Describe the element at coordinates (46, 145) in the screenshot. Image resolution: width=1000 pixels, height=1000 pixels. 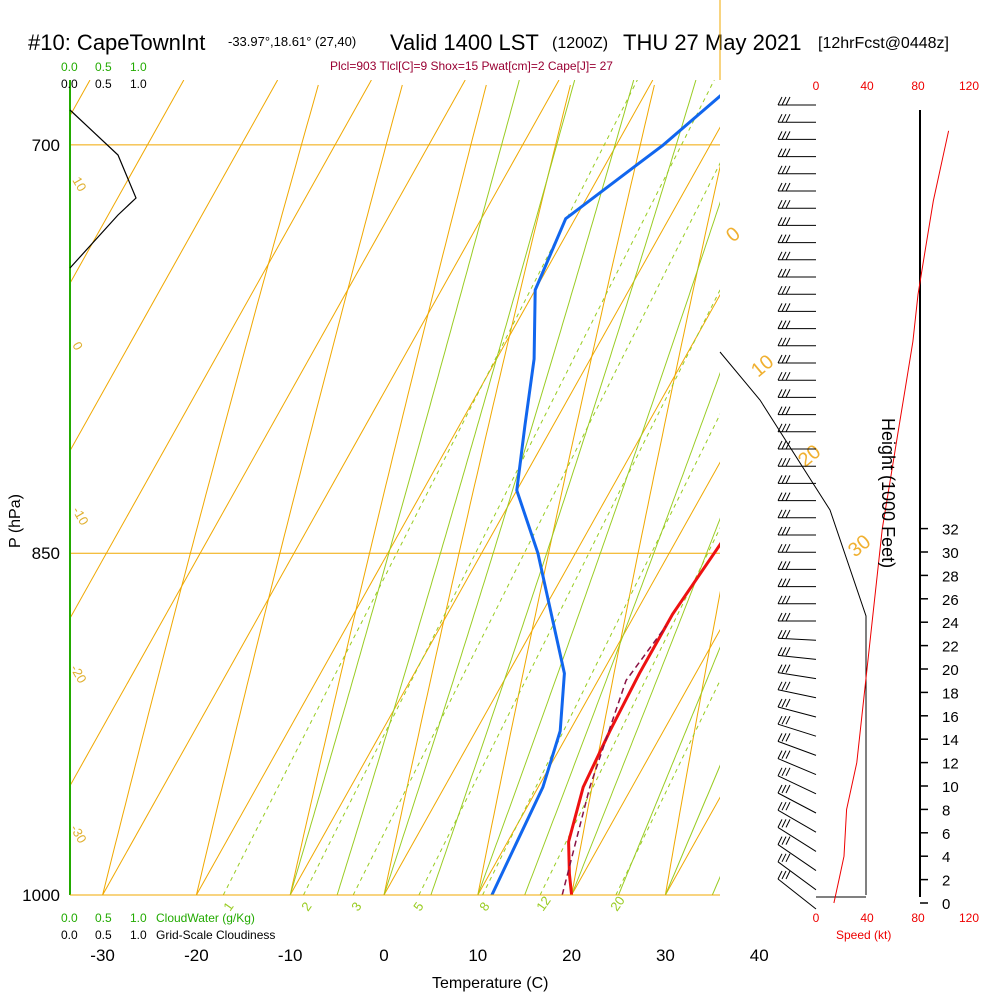
I see `pressure-tick-label: 700` at that location.